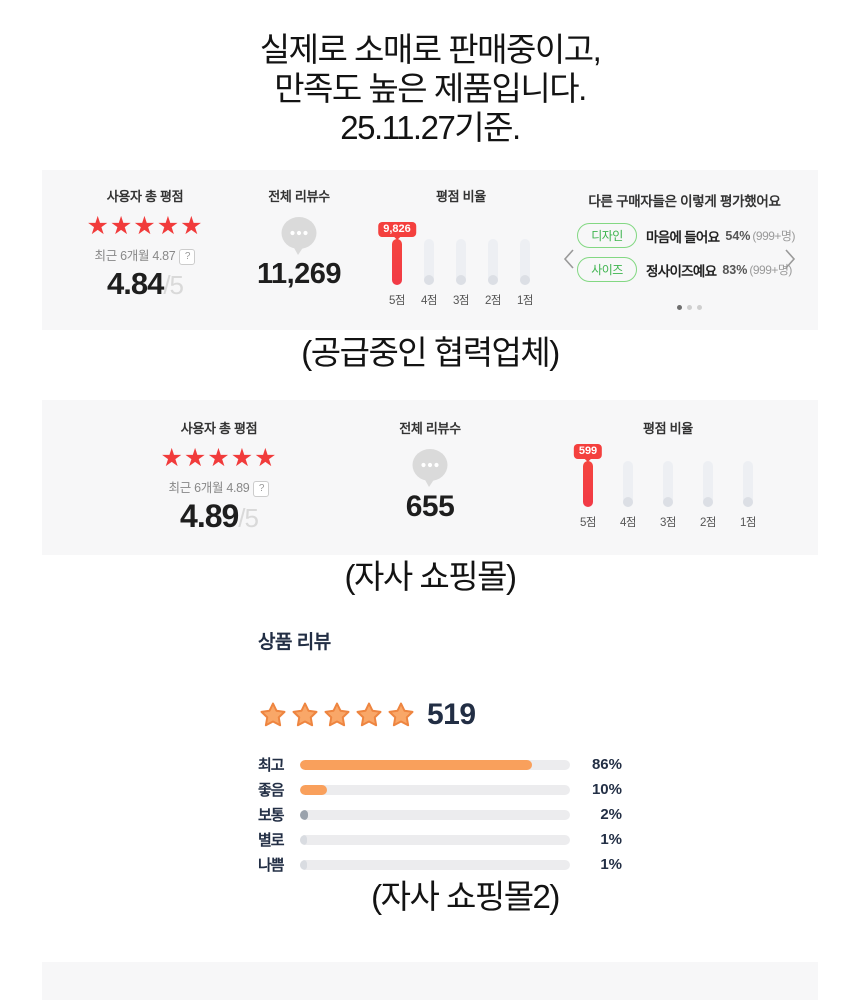  Describe the element at coordinates (401, 714) in the screenshot. I see `star-icon` at that location.